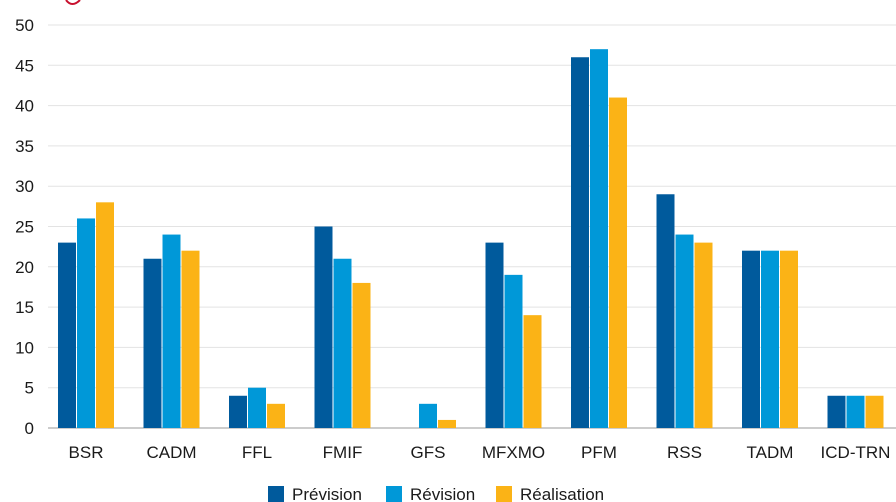 The height and width of the screenshot is (502, 896). I want to click on y-tick-label: 35, so click(24, 146).